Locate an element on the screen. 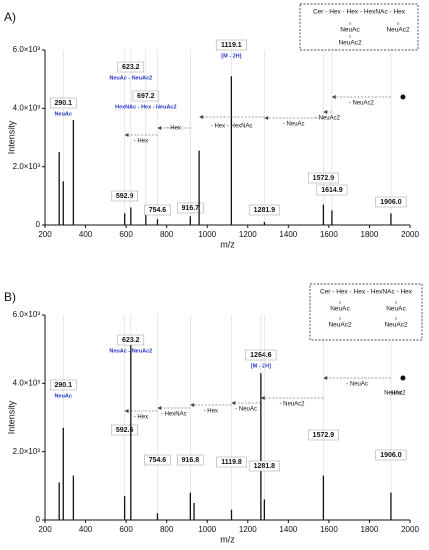 This screenshot has height=550, width=429. peak-label: 592.9 is located at coordinates (125, 196).